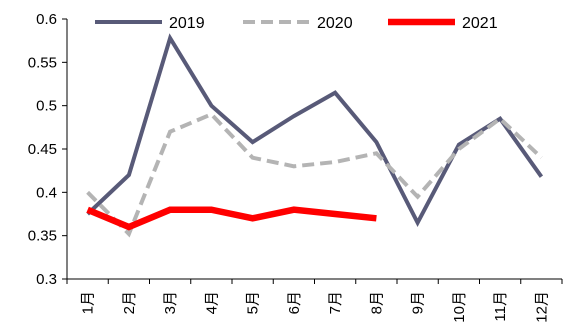  Describe the element at coordinates (46, 19) in the screenshot. I see `y-tick-label: 0.6` at that location.